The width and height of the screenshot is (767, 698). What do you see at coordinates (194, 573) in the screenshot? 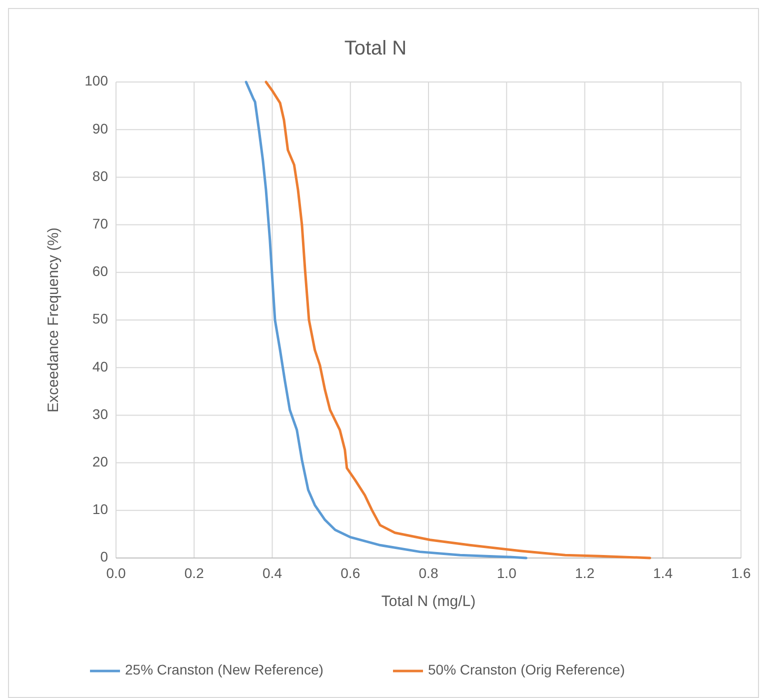
I see `x-tick-label: 0.2` at bounding box center [194, 573].